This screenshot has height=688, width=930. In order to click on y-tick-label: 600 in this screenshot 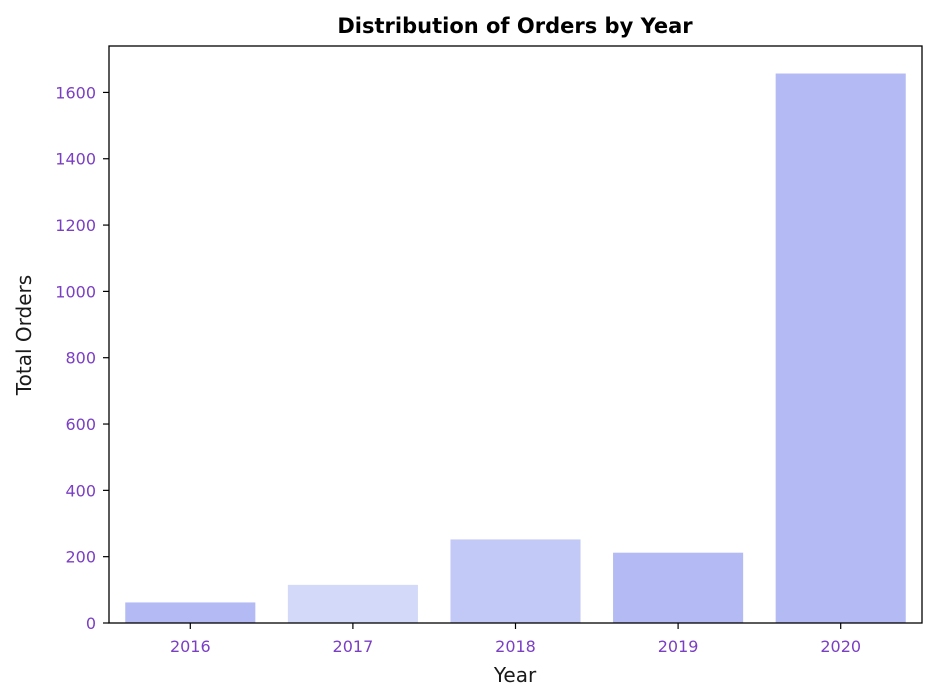, I will do `click(80, 424)`.